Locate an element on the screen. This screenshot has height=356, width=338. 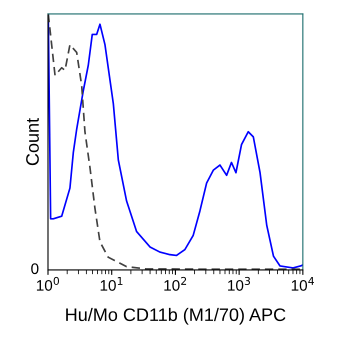
text: 0 is located at coordinates (34, 268).